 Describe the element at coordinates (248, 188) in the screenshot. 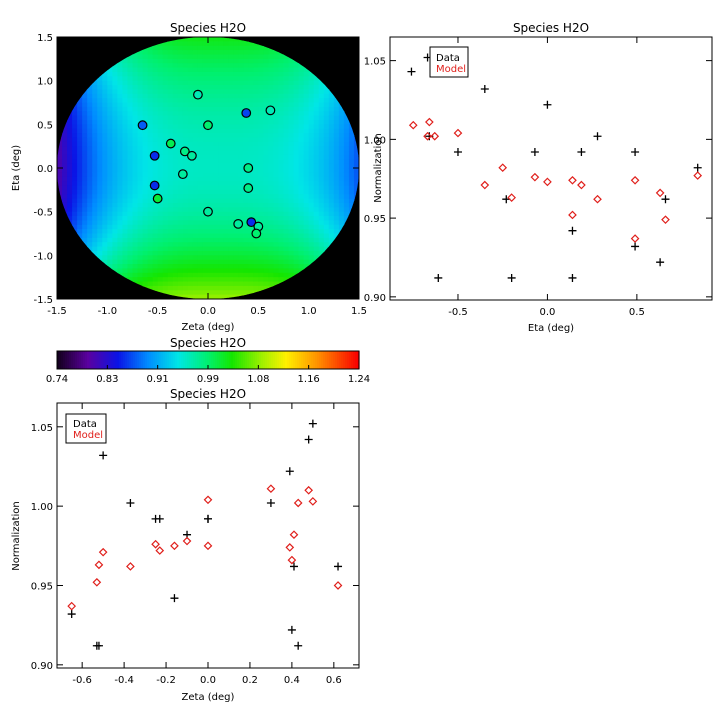

I see `map-station-marker` at that location.